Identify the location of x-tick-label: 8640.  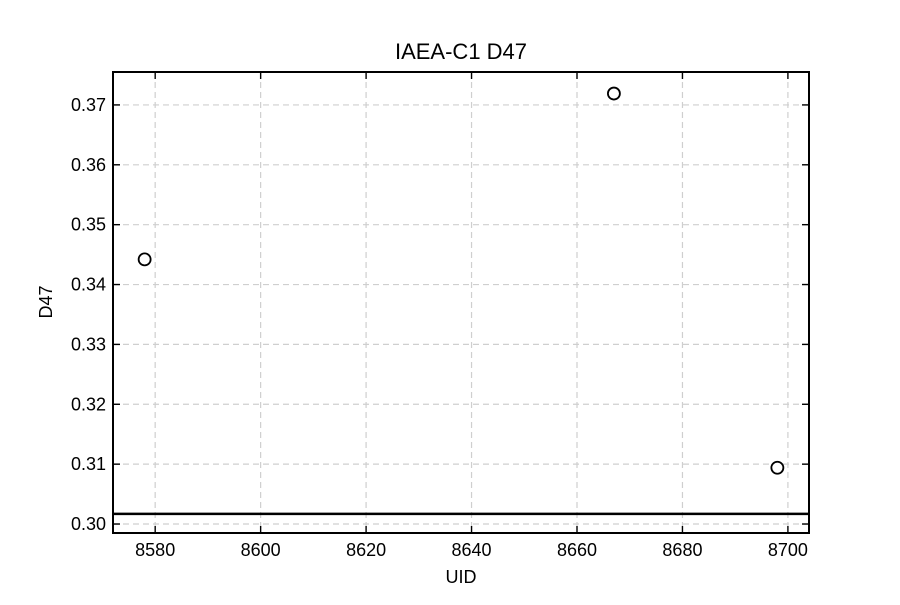
(472, 550).